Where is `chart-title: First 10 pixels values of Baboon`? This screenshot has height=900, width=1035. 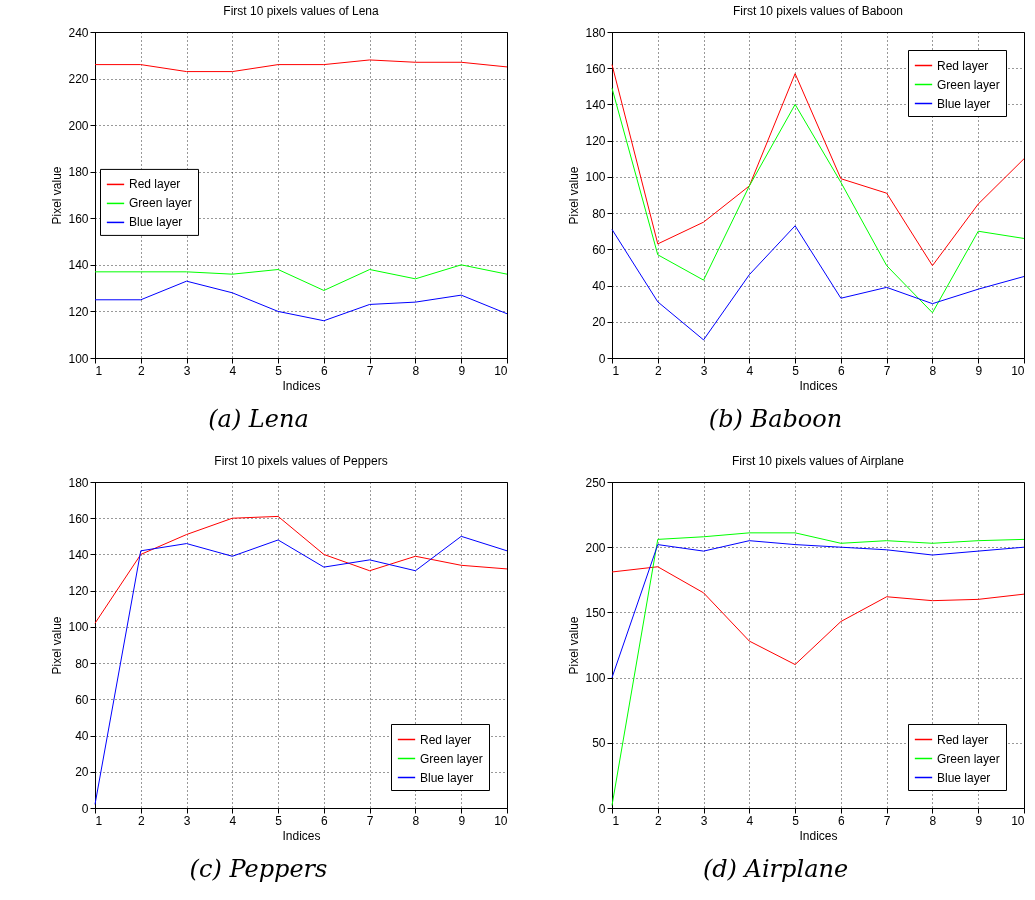
chart-title: First 10 pixels values of Baboon is located at coordinates (818, 11).